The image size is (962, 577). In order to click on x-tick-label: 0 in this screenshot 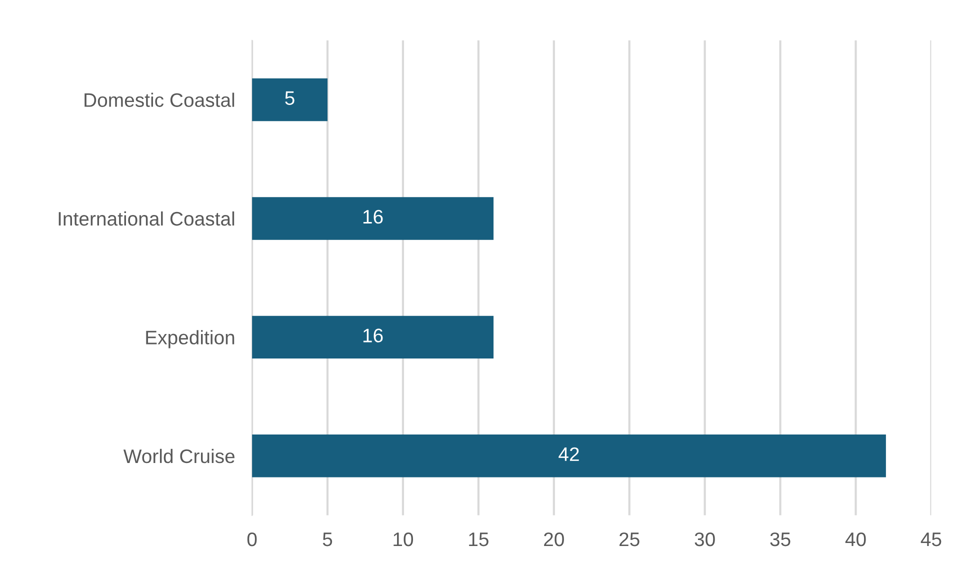, I will do `click(252, 539)`.